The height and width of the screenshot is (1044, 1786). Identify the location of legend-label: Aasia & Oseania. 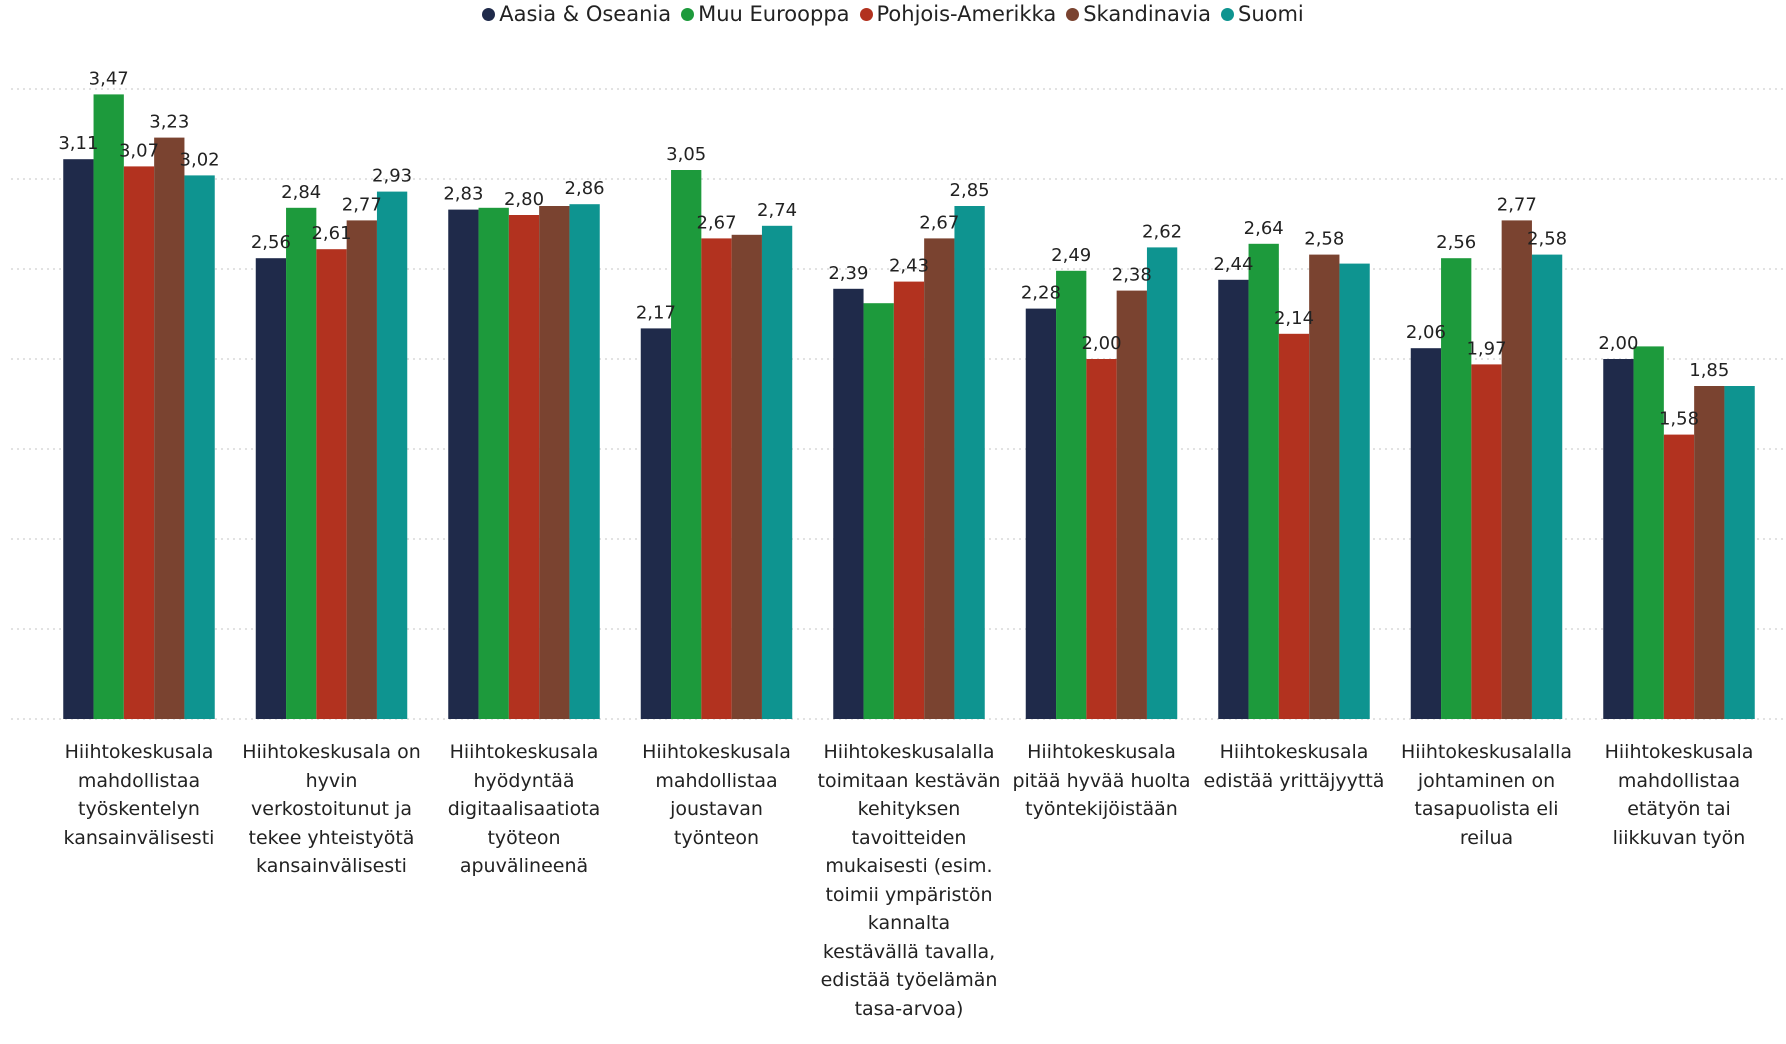
(585, 14).